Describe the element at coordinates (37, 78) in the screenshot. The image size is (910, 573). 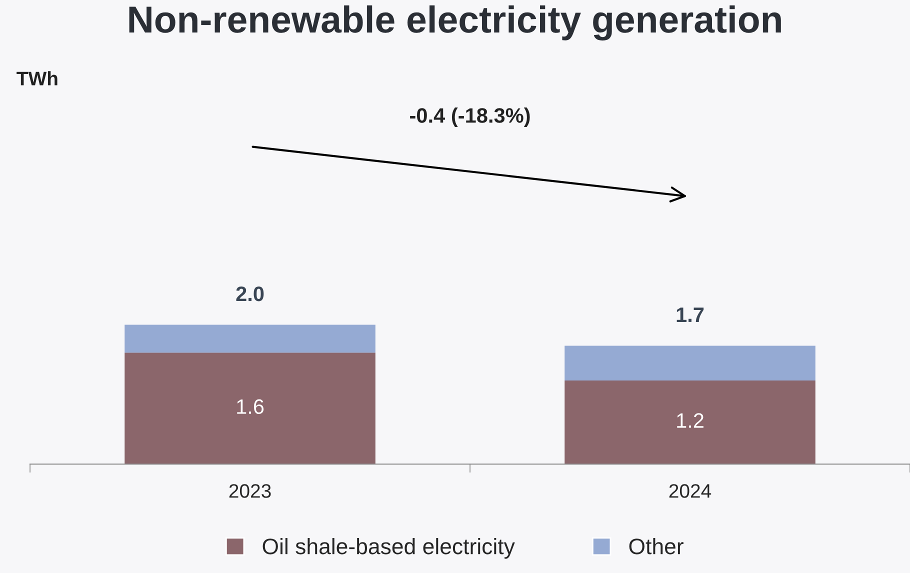
I see `text: TWh` at that location.